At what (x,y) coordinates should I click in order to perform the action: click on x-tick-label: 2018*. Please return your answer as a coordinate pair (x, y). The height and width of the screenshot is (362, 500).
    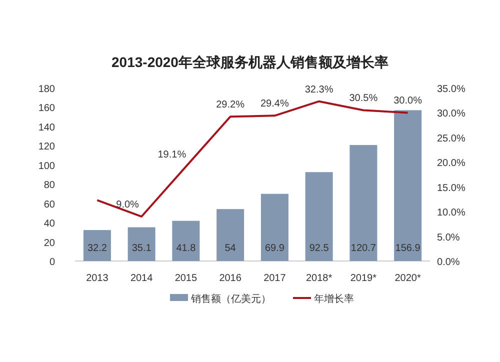
    Looking at the image, I should click on (319, 278).